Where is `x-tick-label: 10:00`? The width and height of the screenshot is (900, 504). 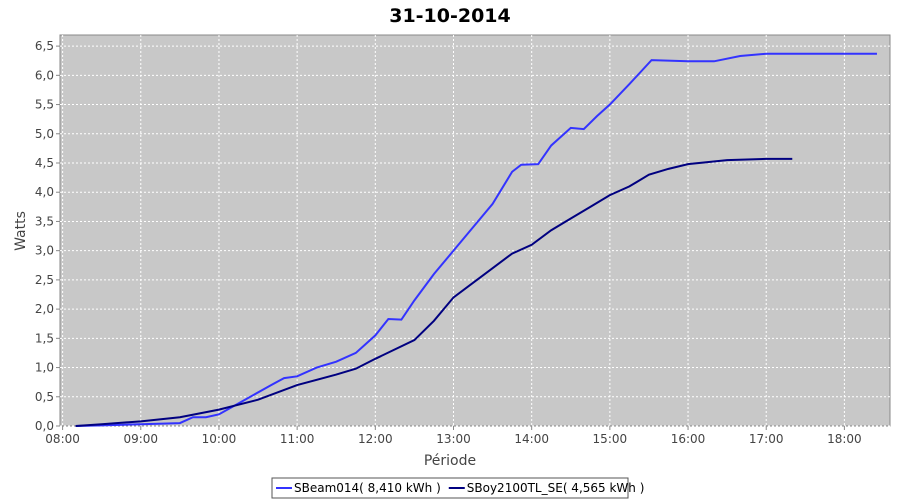
x-tick-label: 10:00 is located at coordinates (219, 439).